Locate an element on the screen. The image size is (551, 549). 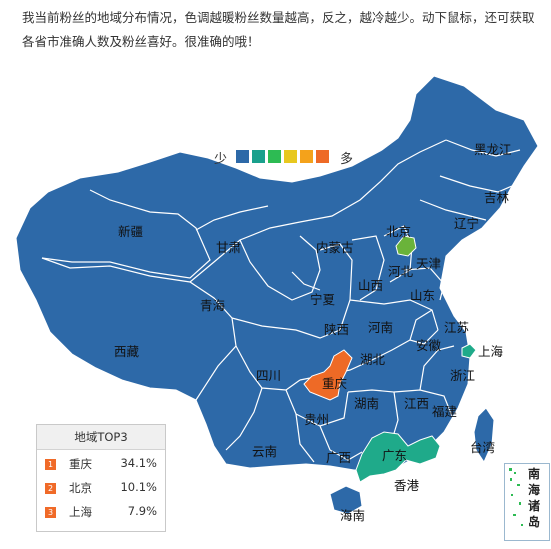
label-guizhou: 贵州 is located at coordinates (316, 419).